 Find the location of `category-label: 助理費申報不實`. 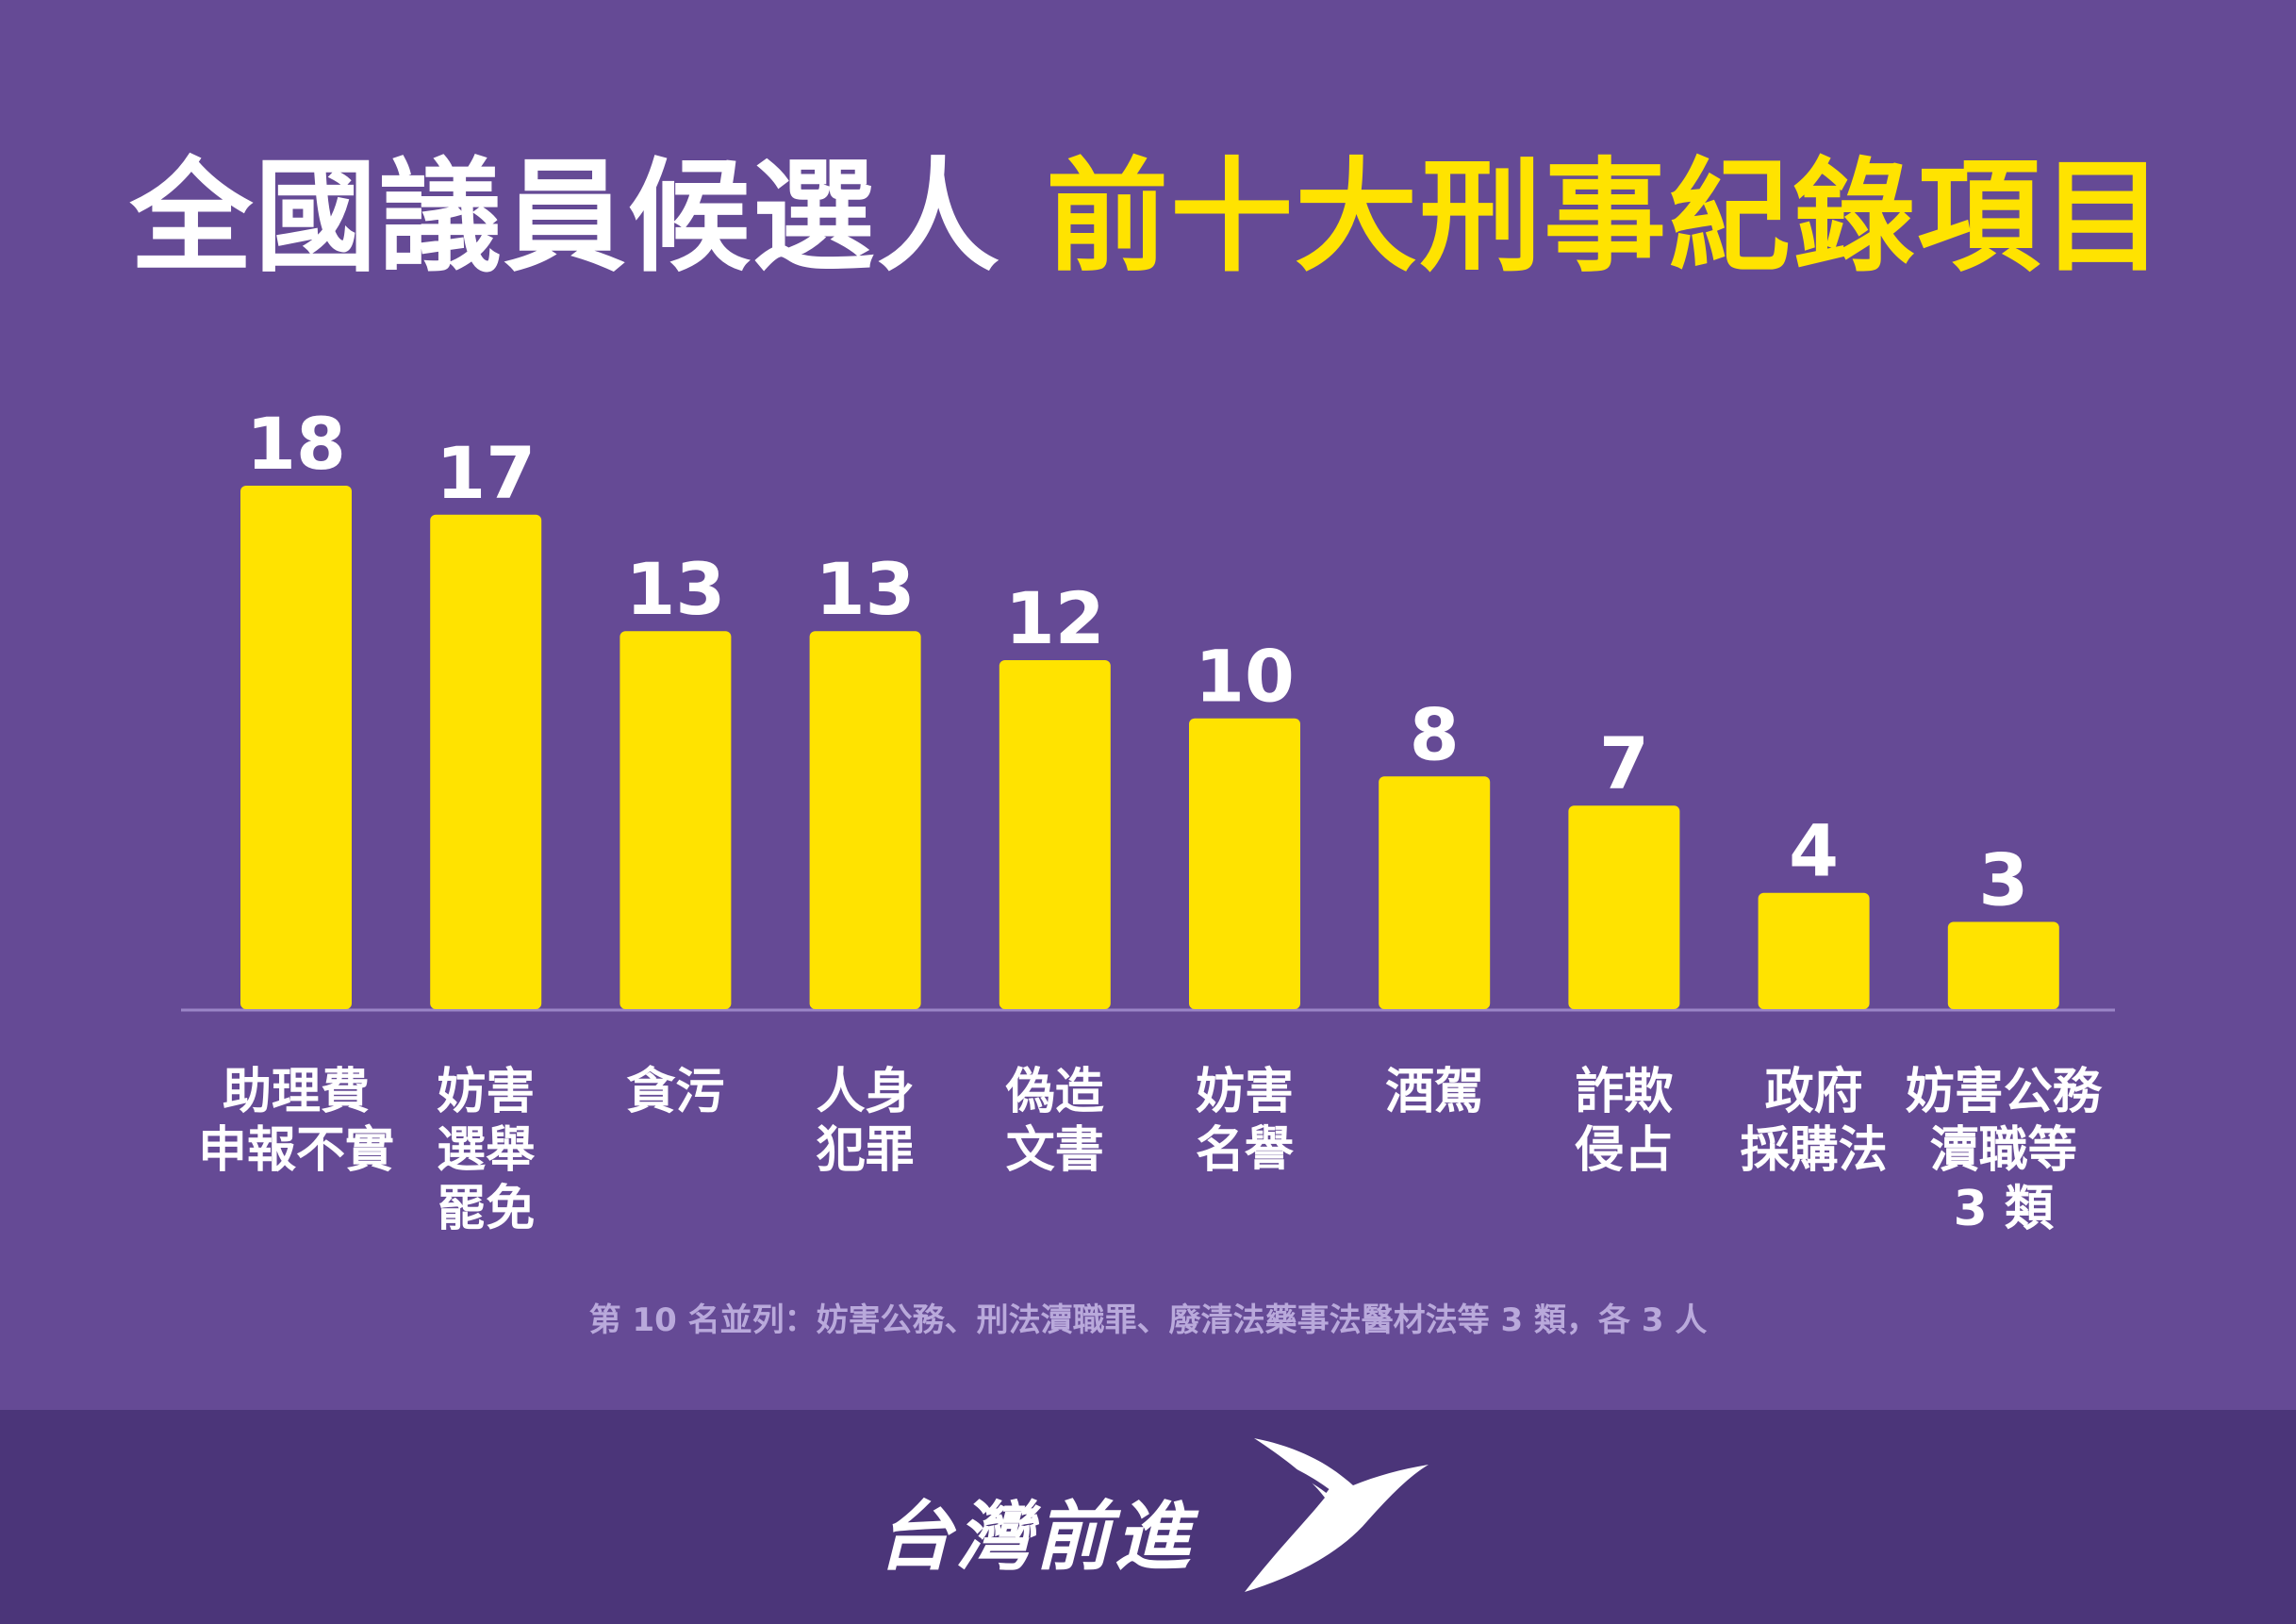

category-label: 助理費申報不實 is located at coordinates (296, 1121).